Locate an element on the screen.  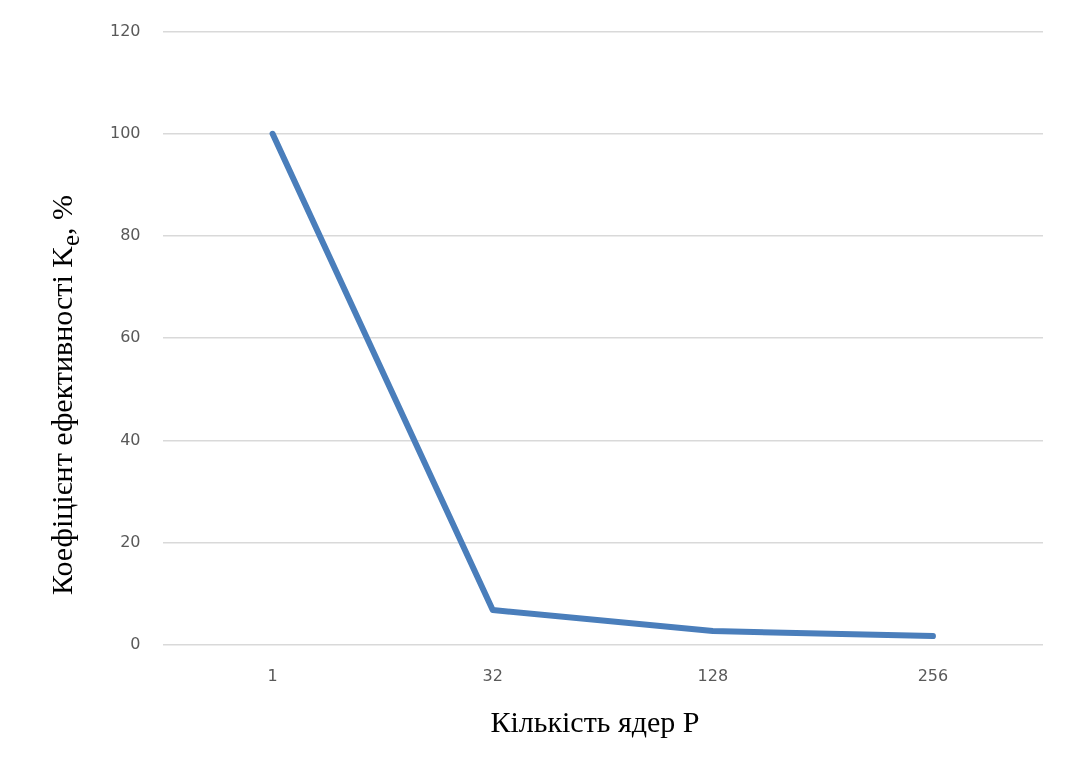
x-tick-label: 128 is located at coordinates (713, 675).